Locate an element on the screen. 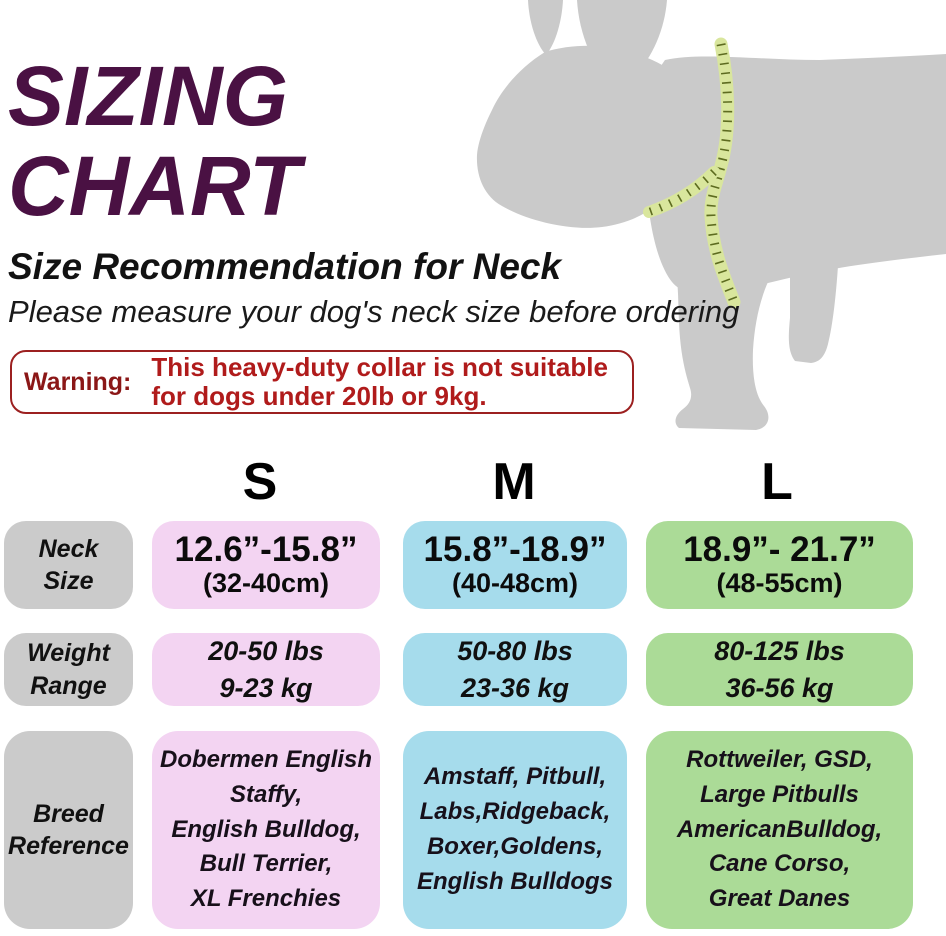 This screenshot has width=946, height=936. dog-head-shape is located at coordinates (578, 136).